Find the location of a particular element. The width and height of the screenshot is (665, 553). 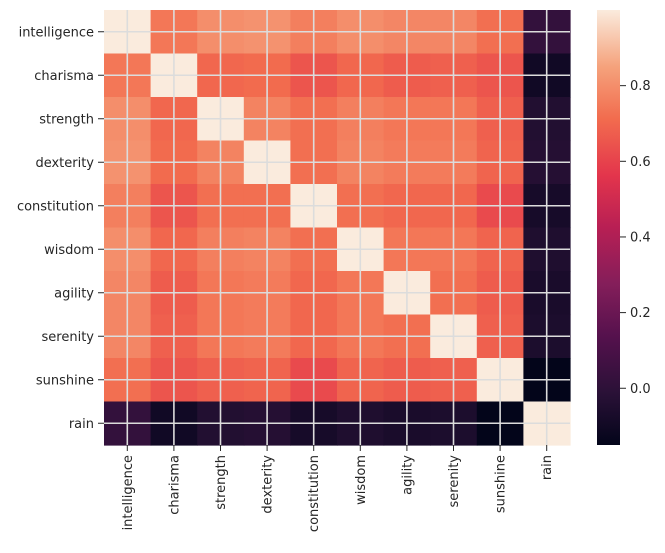

colorbar-tick-label: 0.4 is located at coordinates (640, 237).